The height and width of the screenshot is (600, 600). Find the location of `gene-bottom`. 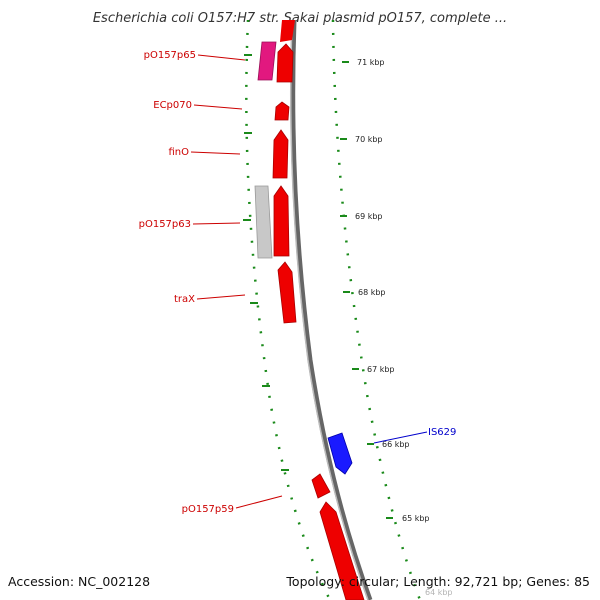

gene-bottom is located at coordinates (342, 550).